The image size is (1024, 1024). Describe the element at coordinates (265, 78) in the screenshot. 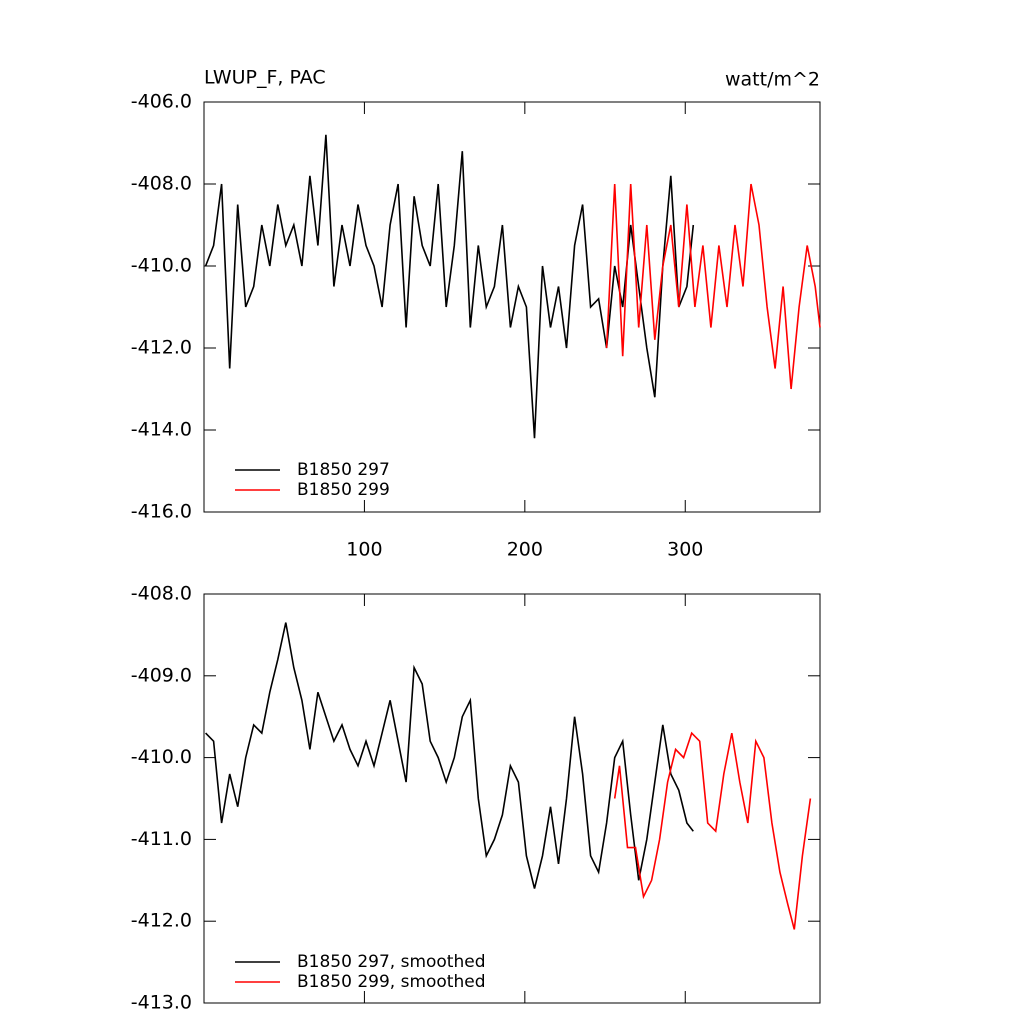

I see `chart-title: LWUP_F, PAC` at that location.